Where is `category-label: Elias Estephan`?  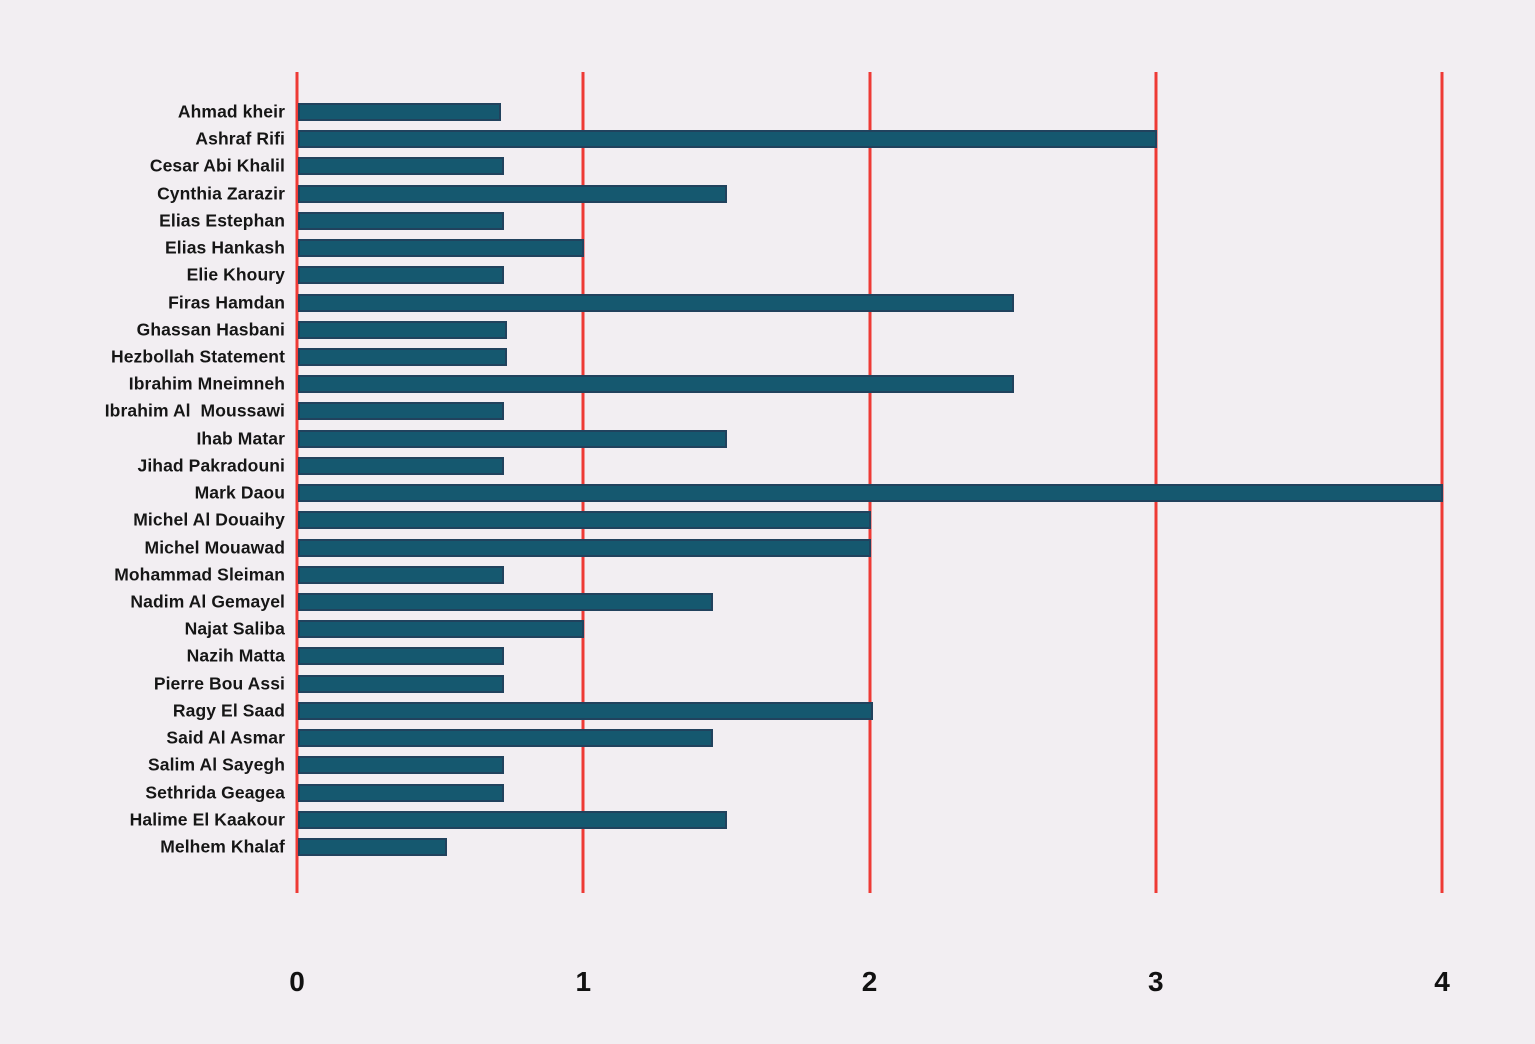
category-label: Elias Estephan is located at coordinates (222, 220).